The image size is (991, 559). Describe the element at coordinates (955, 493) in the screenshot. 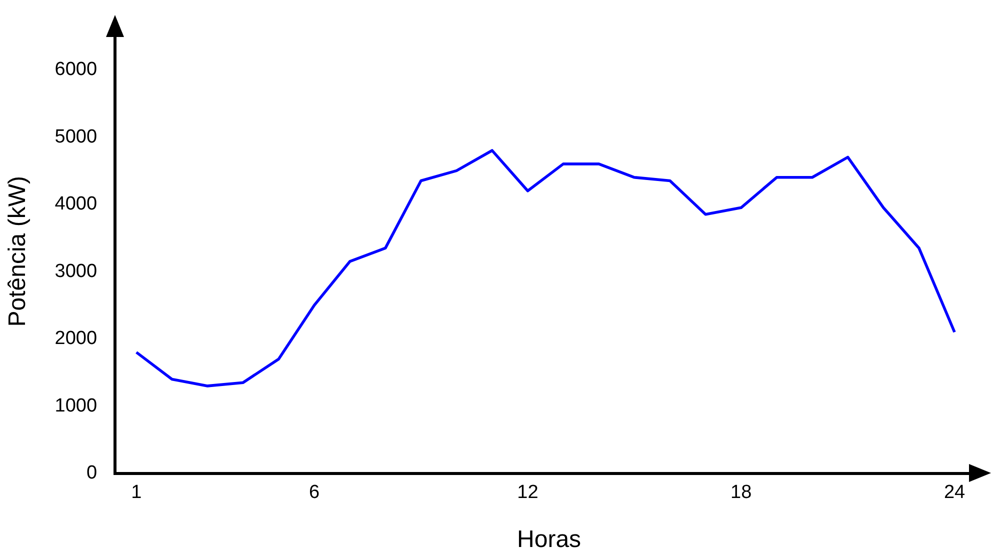

I see `x-tick-label: 24` at that location.